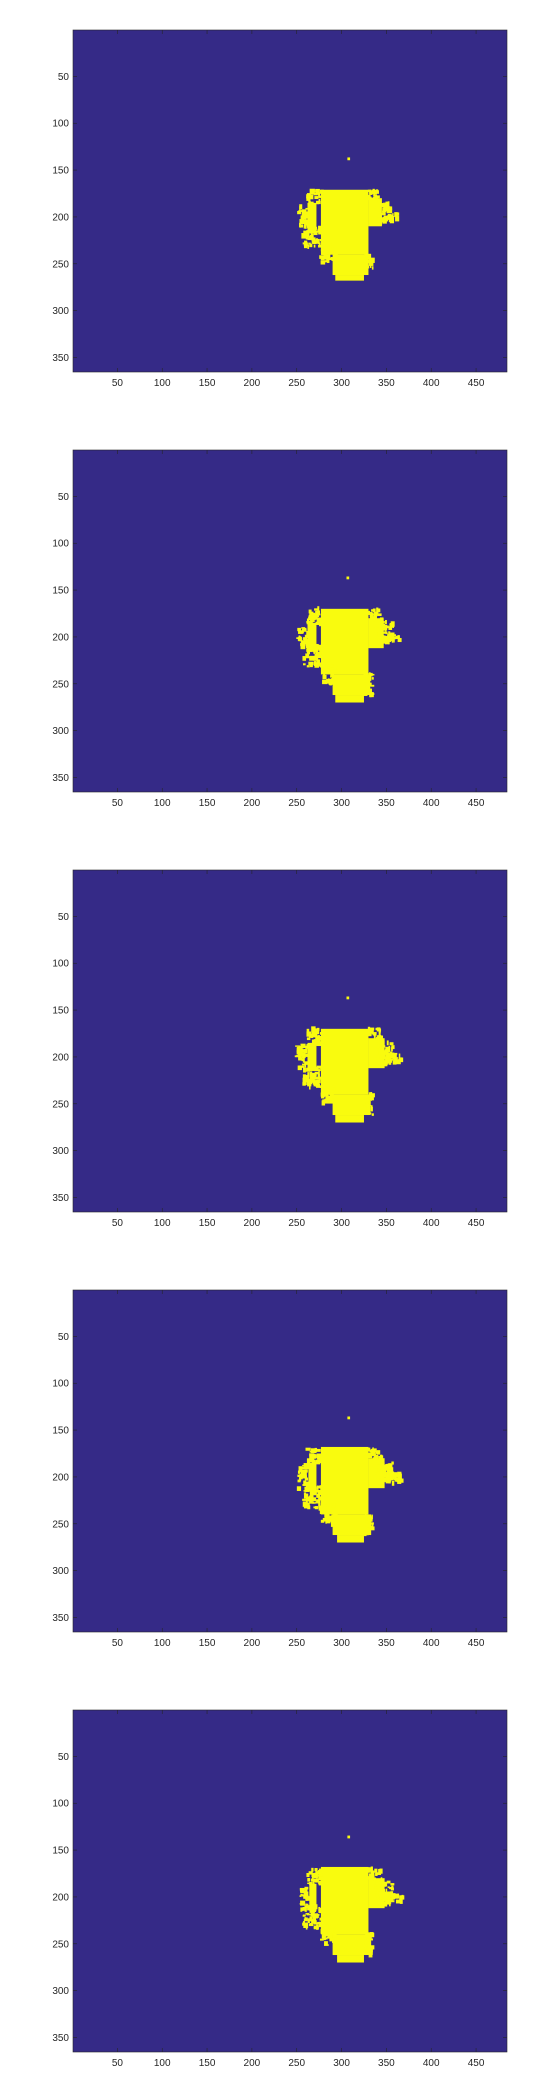 The image size is (560, 2100). I want to click on x-tick-label: 350, so click(386, 2063).